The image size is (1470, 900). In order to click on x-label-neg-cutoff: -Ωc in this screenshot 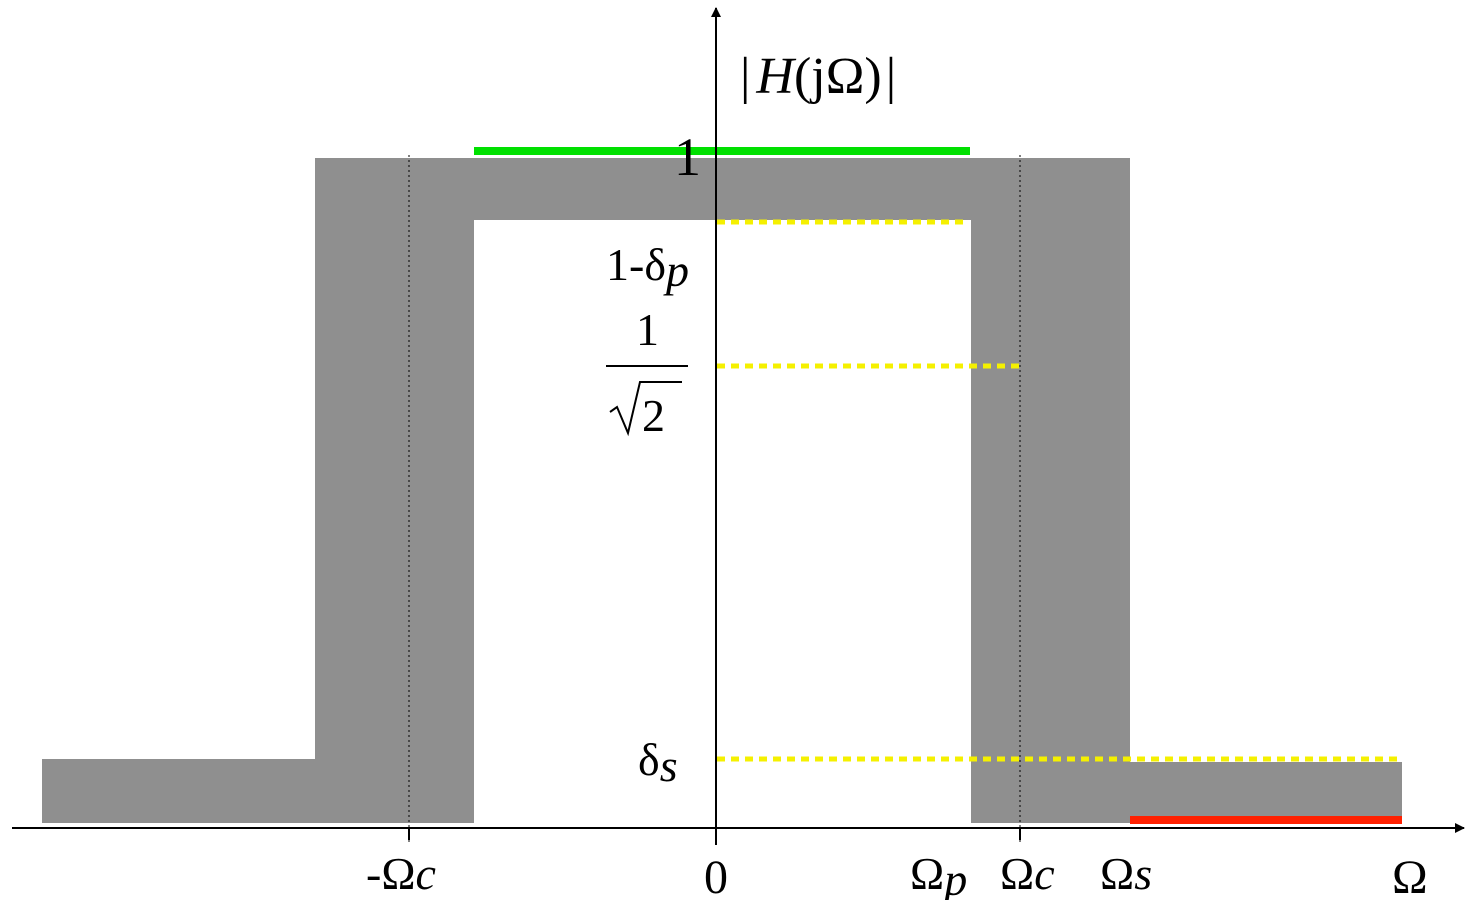, I will do `click(401, 873)`.